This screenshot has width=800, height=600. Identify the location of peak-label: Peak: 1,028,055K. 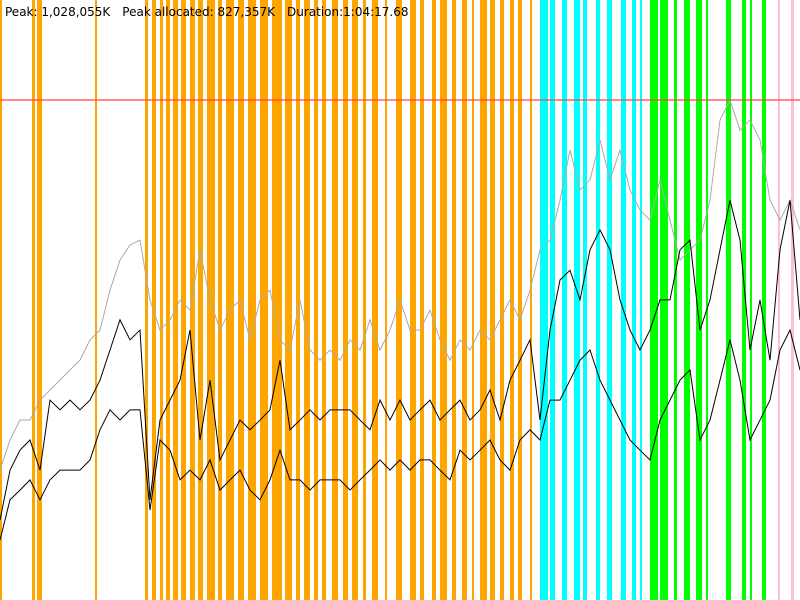
(58, 12).